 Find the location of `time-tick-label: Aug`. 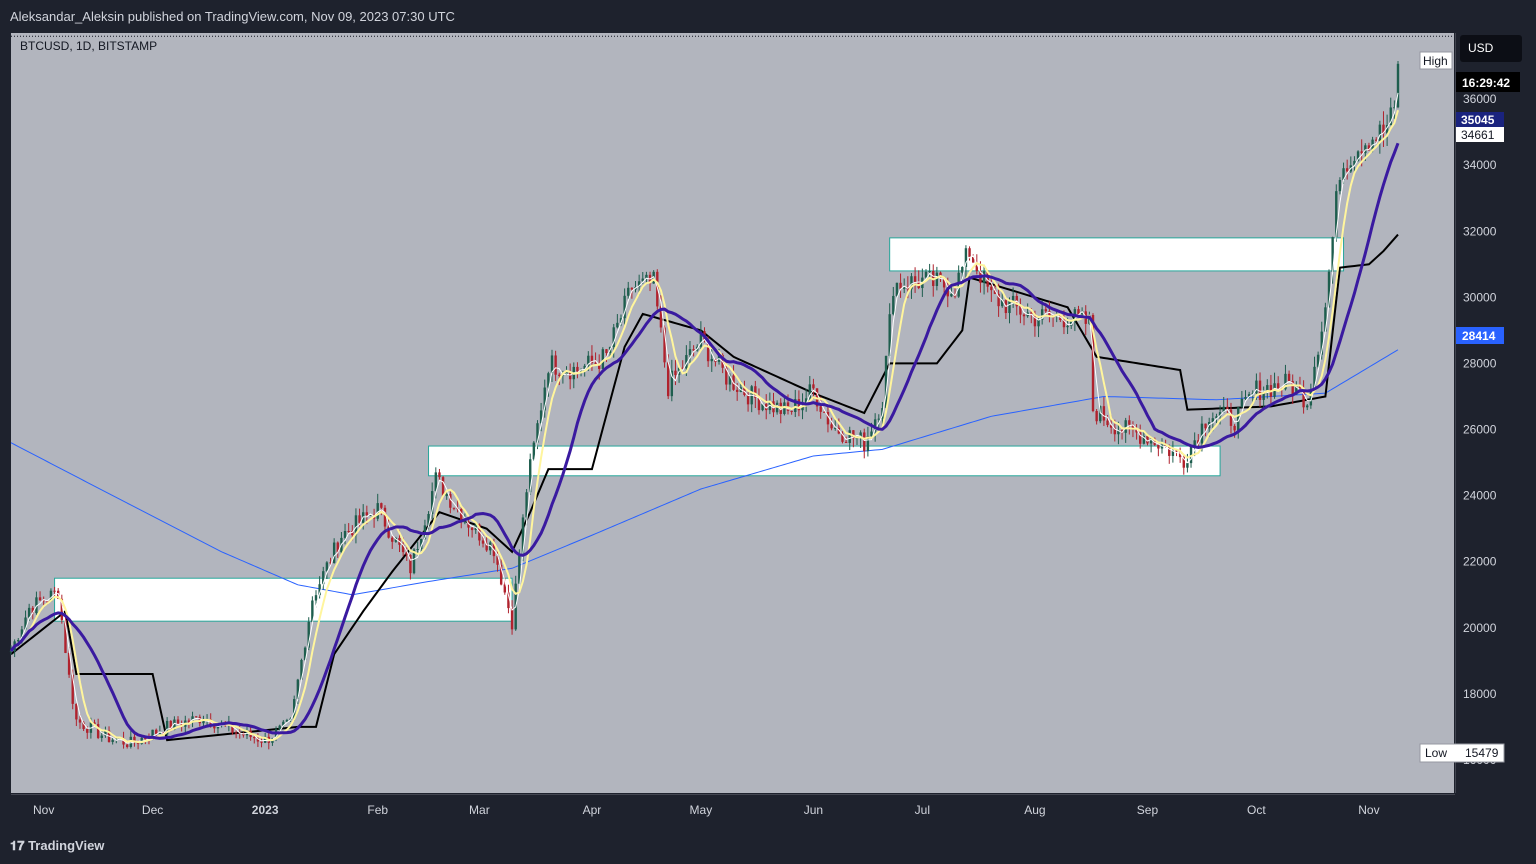

time-tick-label: Aug is located at coordinates (1034, 810).